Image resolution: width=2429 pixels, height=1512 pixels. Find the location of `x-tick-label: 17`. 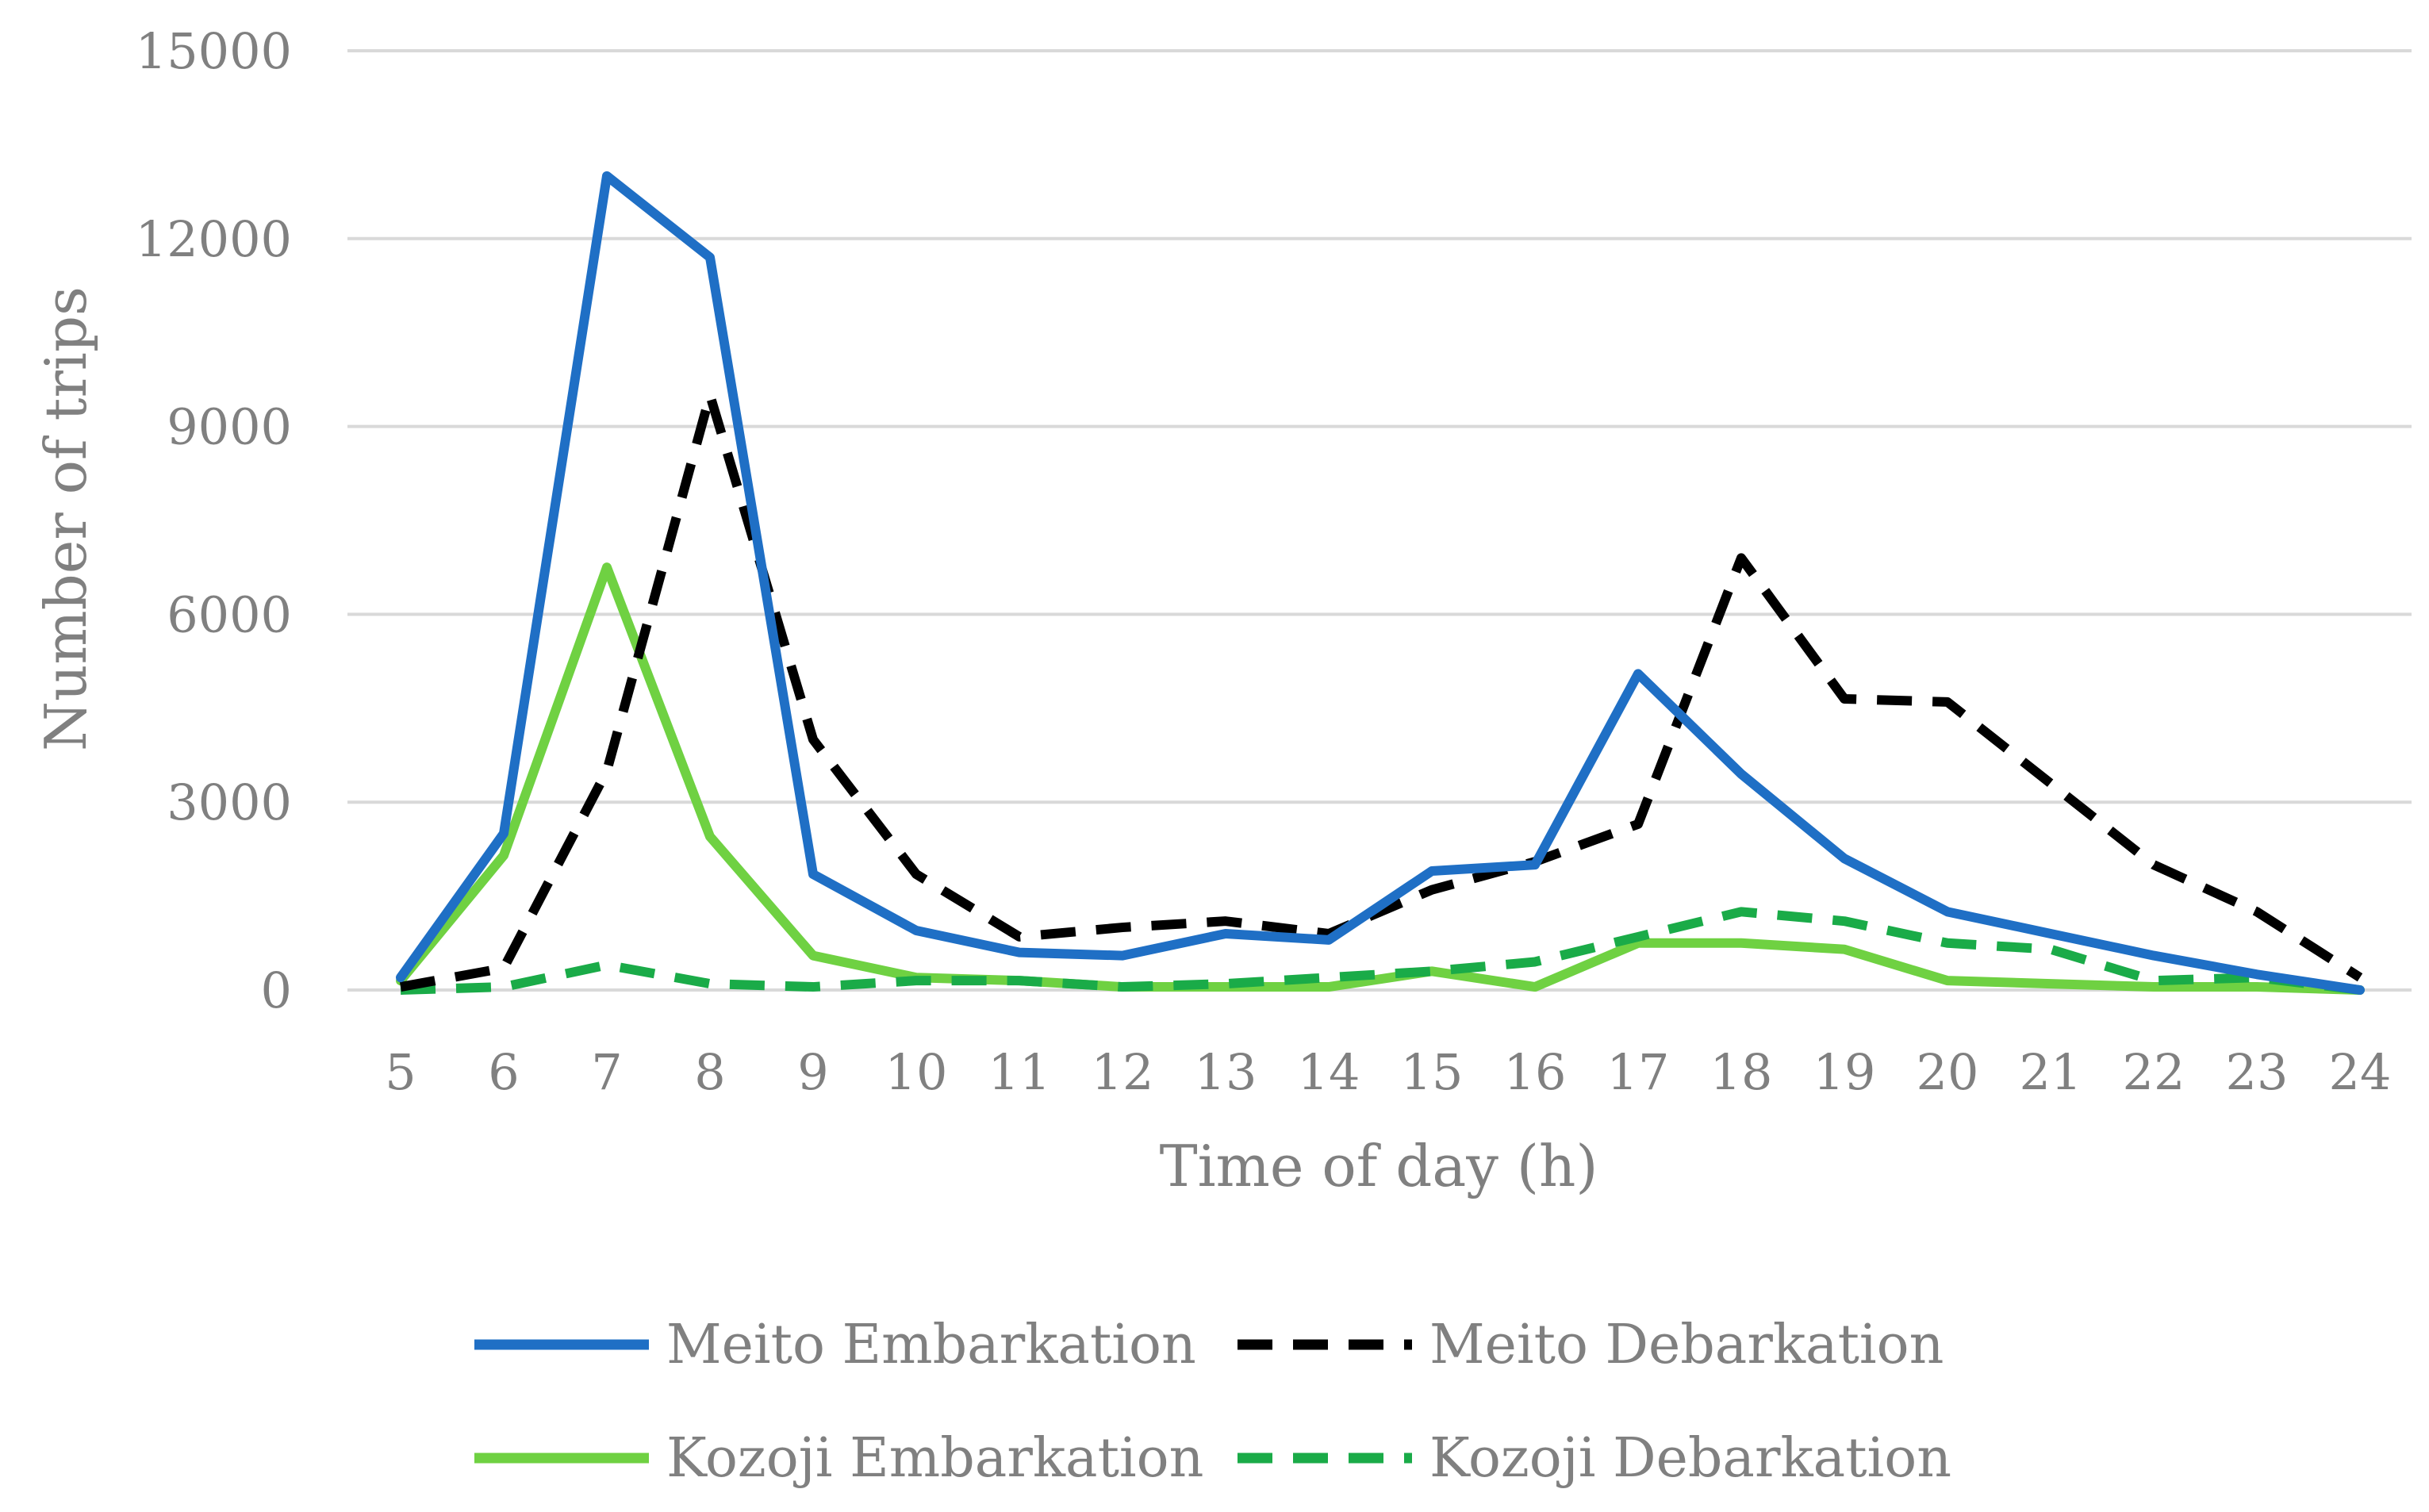

x-tick-label: 17 is located at coordinates (1639, 1072).